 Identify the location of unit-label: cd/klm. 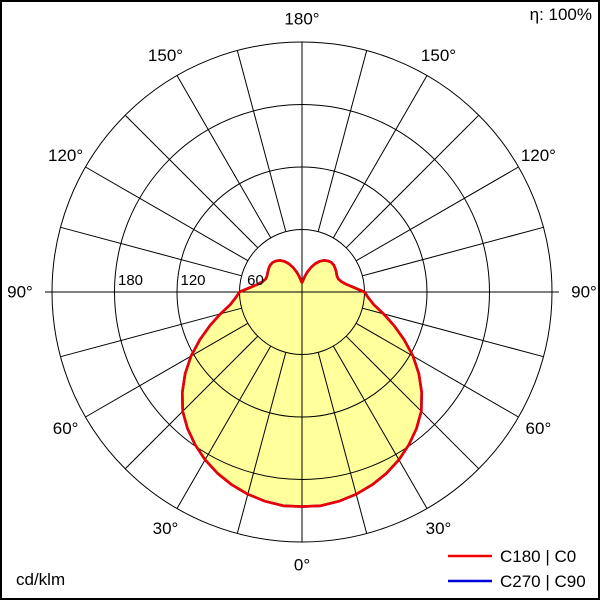
(40, 579).